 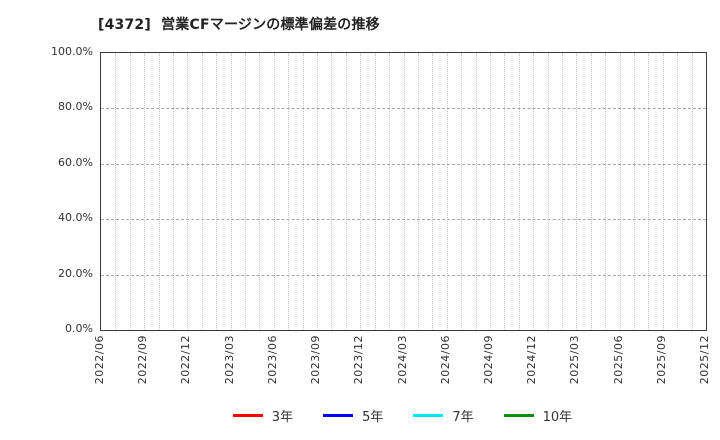 I want to click on x-tick-label: 2025/09, so click(x=661, y=360).